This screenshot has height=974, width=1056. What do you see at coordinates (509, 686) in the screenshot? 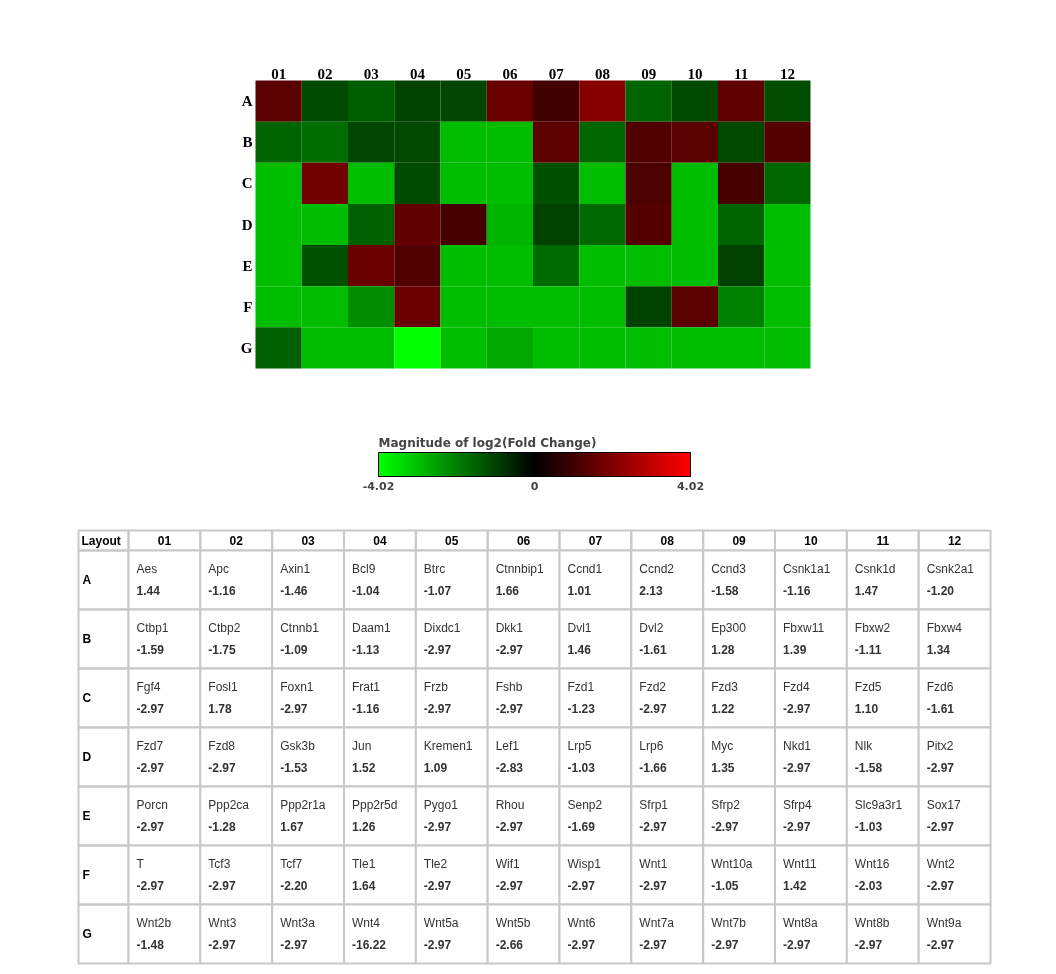
I see `annotation: Fshb` at bounding box center [509, 686].